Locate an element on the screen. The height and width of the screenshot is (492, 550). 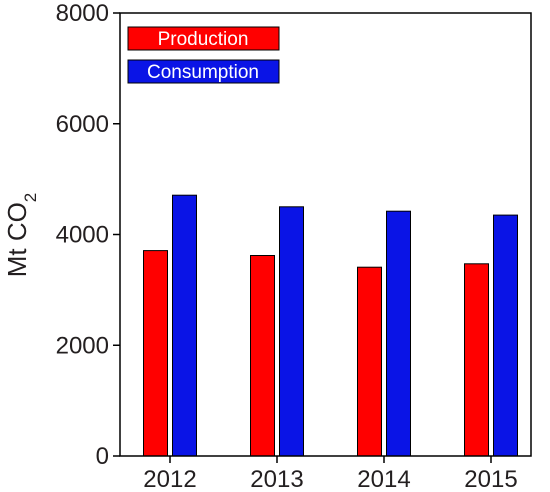
x-tick-label: 2014 is located at coordinates (383, 479).